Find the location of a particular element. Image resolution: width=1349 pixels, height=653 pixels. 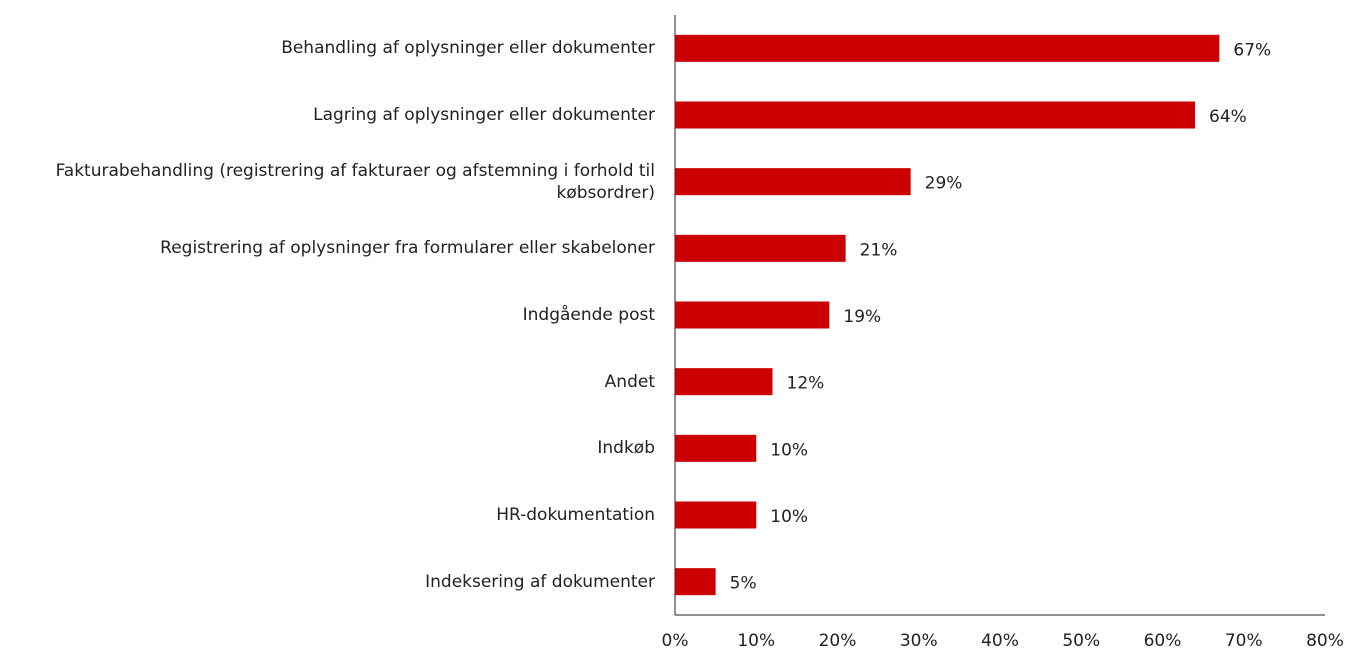

value-label: 19% is located at coordinates (862, 317).